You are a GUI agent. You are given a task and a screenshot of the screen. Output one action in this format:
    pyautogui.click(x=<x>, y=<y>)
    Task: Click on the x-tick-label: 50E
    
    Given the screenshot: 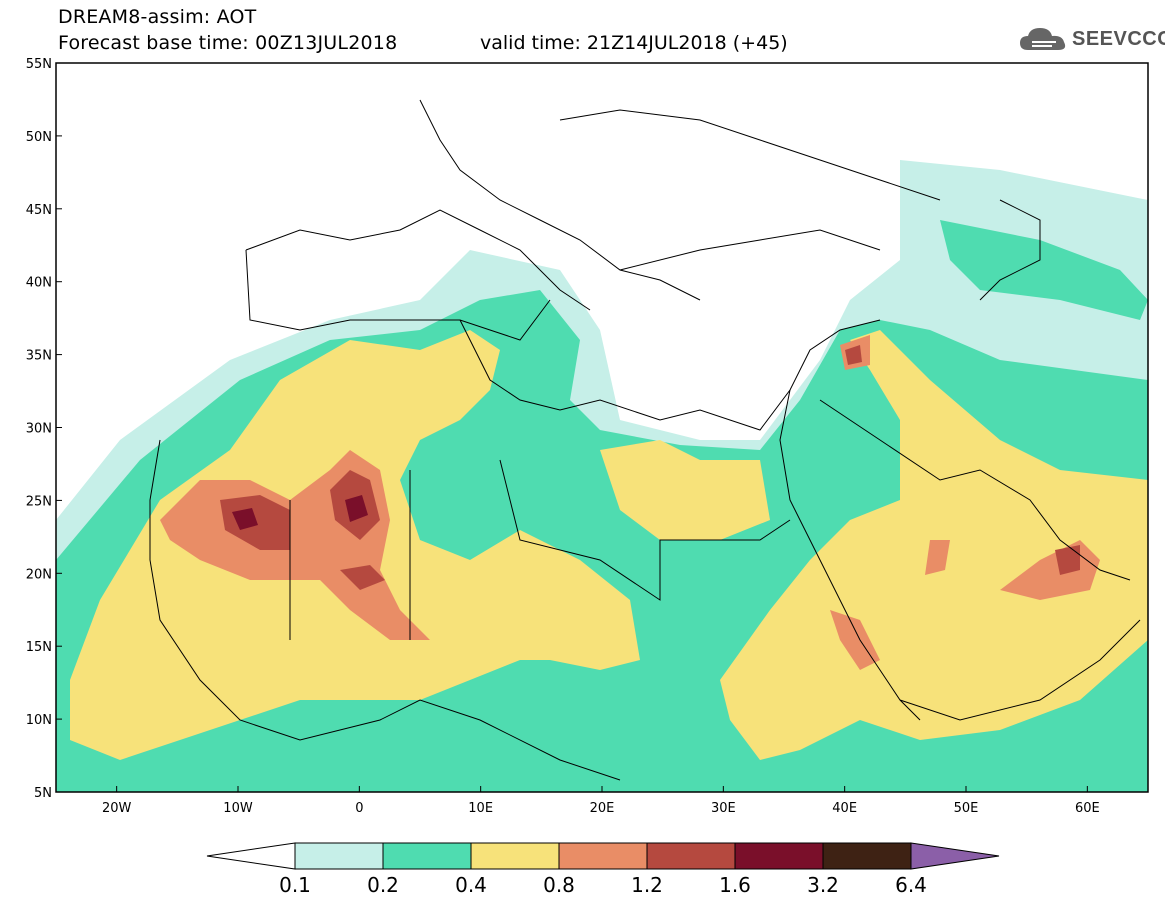 What is the action you would take?
    pyautogui.click(x=966, y=808)
    